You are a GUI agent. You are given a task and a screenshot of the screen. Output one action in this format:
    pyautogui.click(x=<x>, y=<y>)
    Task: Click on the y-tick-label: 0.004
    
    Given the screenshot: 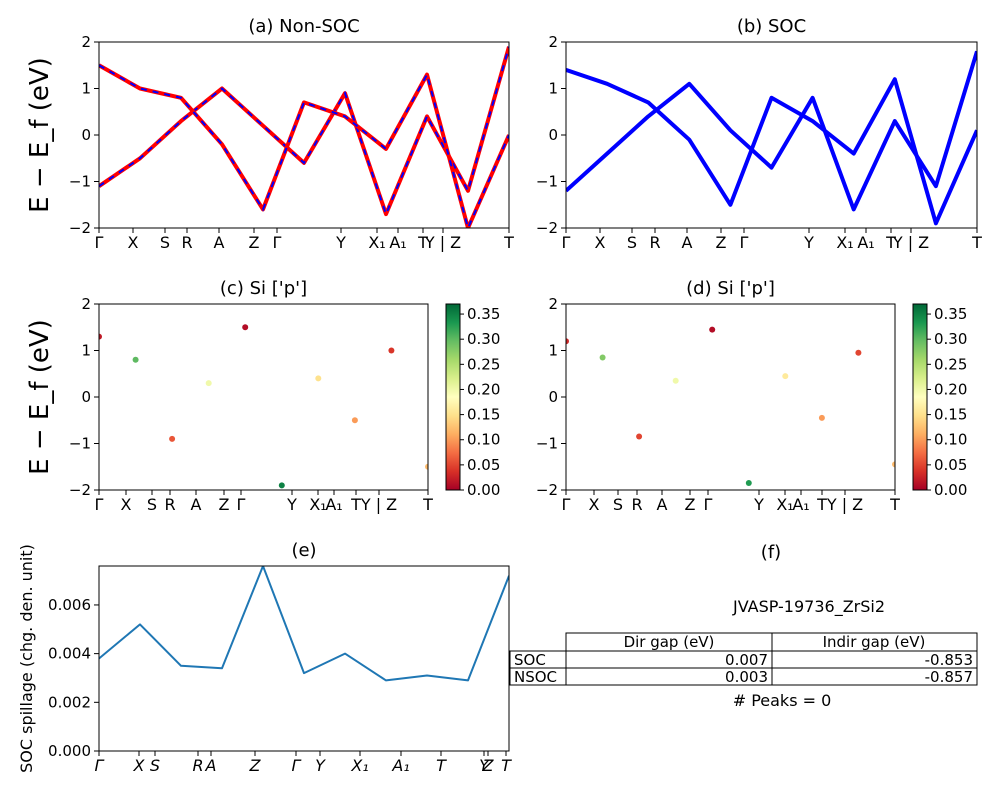 What is the action you would take?
    pyautogui.click(x=69, y=654)
    